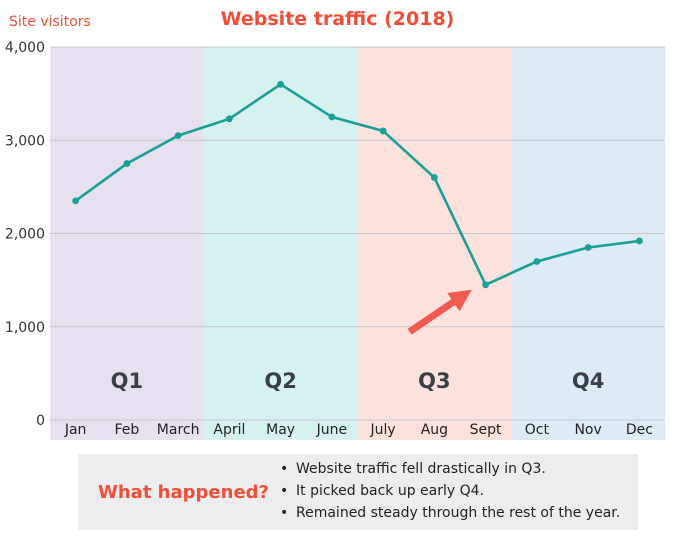 Image resolution: width=675 pixels, height=539 pixels. I want to click on annotation-arrow-shaft, so click(434, 314).